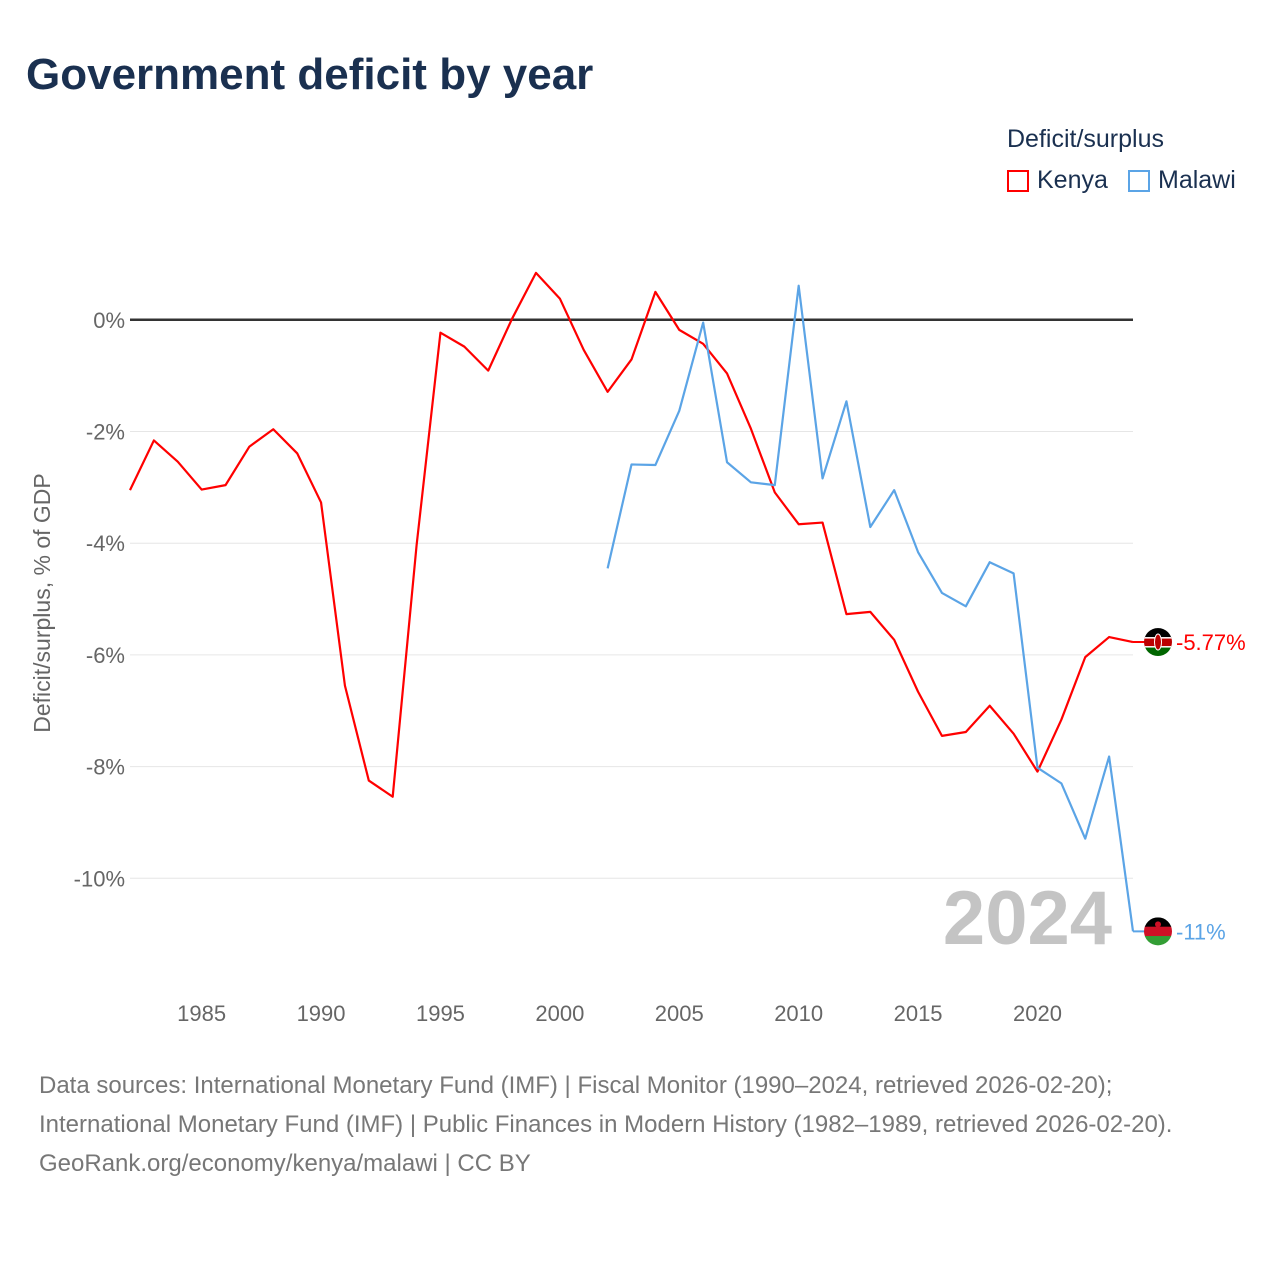 The height and width of the screenshot is (1280, 1280). What do you see at coordinates (1211, 642) in the screenshot?
I see `end-value-label-kenya: -5.77%` at bounding box center [1211, 642].